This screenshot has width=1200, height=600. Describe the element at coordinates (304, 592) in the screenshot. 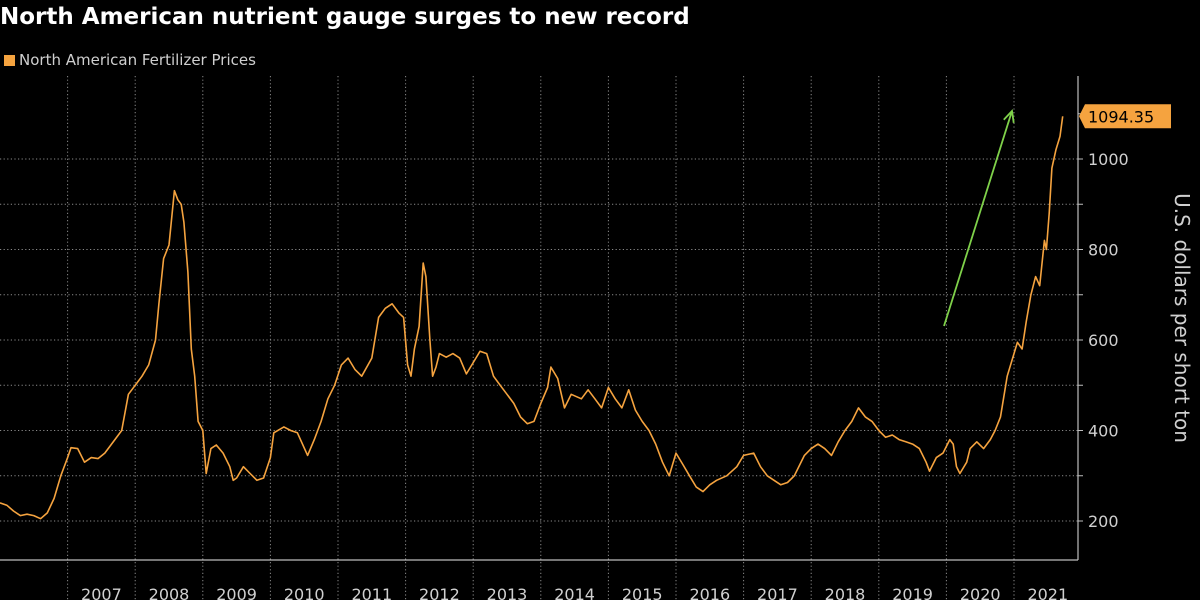

I see `x-tick-label: 2010` at that location.